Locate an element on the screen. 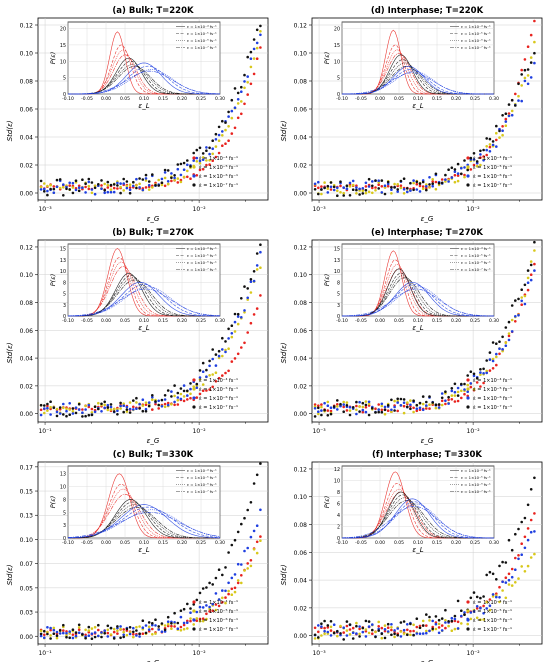  legend-marker is located at coordinates (194, 407).